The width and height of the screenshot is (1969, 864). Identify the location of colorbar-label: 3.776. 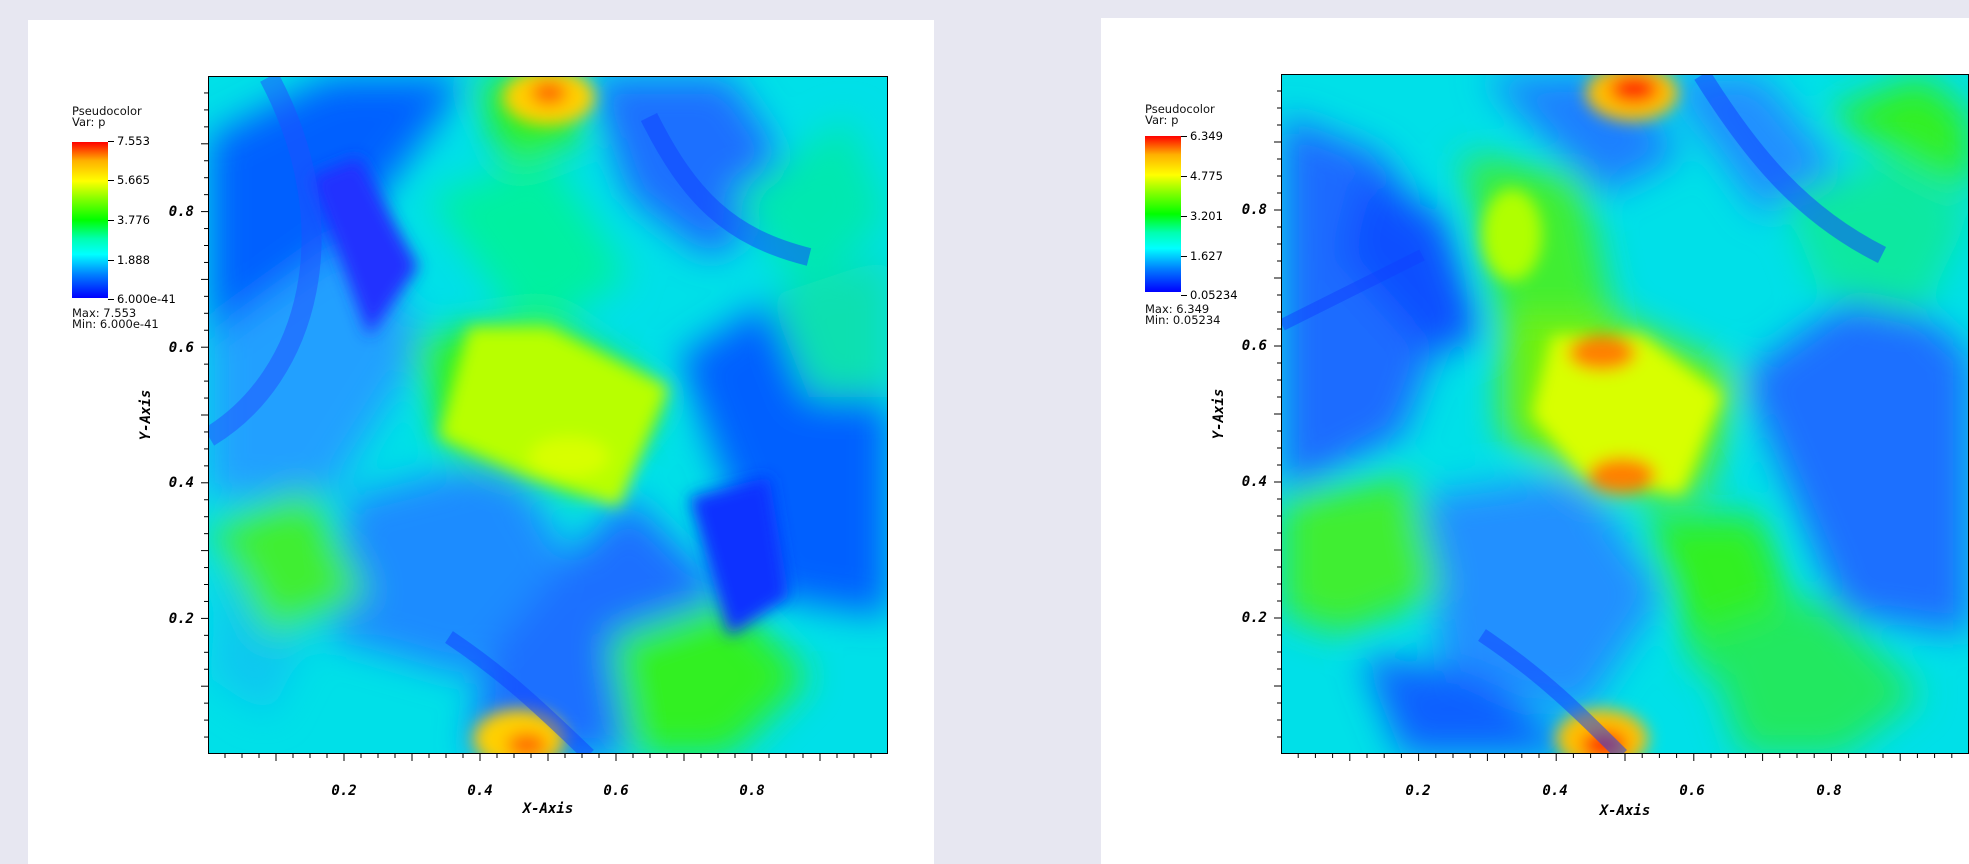
(129, 220).